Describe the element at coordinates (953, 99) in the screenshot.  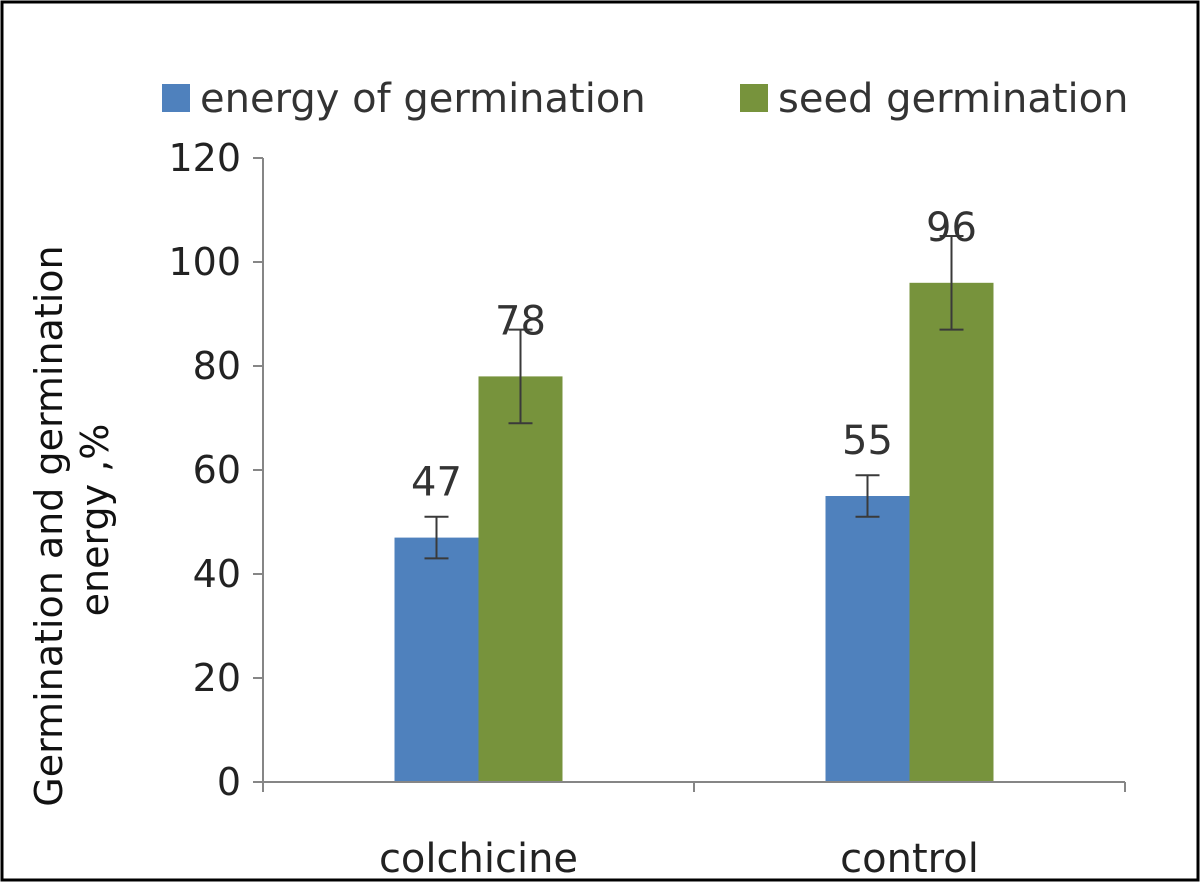
I see `legend-label-seed-germination: seed germination` at that location.